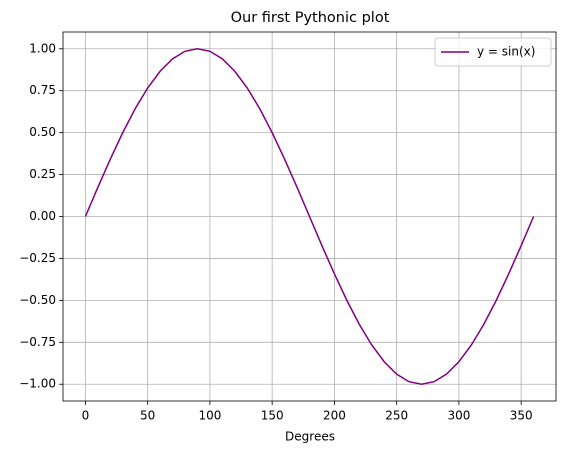 This screenshot has height=455, width=568. Describe the element at coordinates (86, 416) in the screenshot. I see `x-tick-label: 0` at that location.